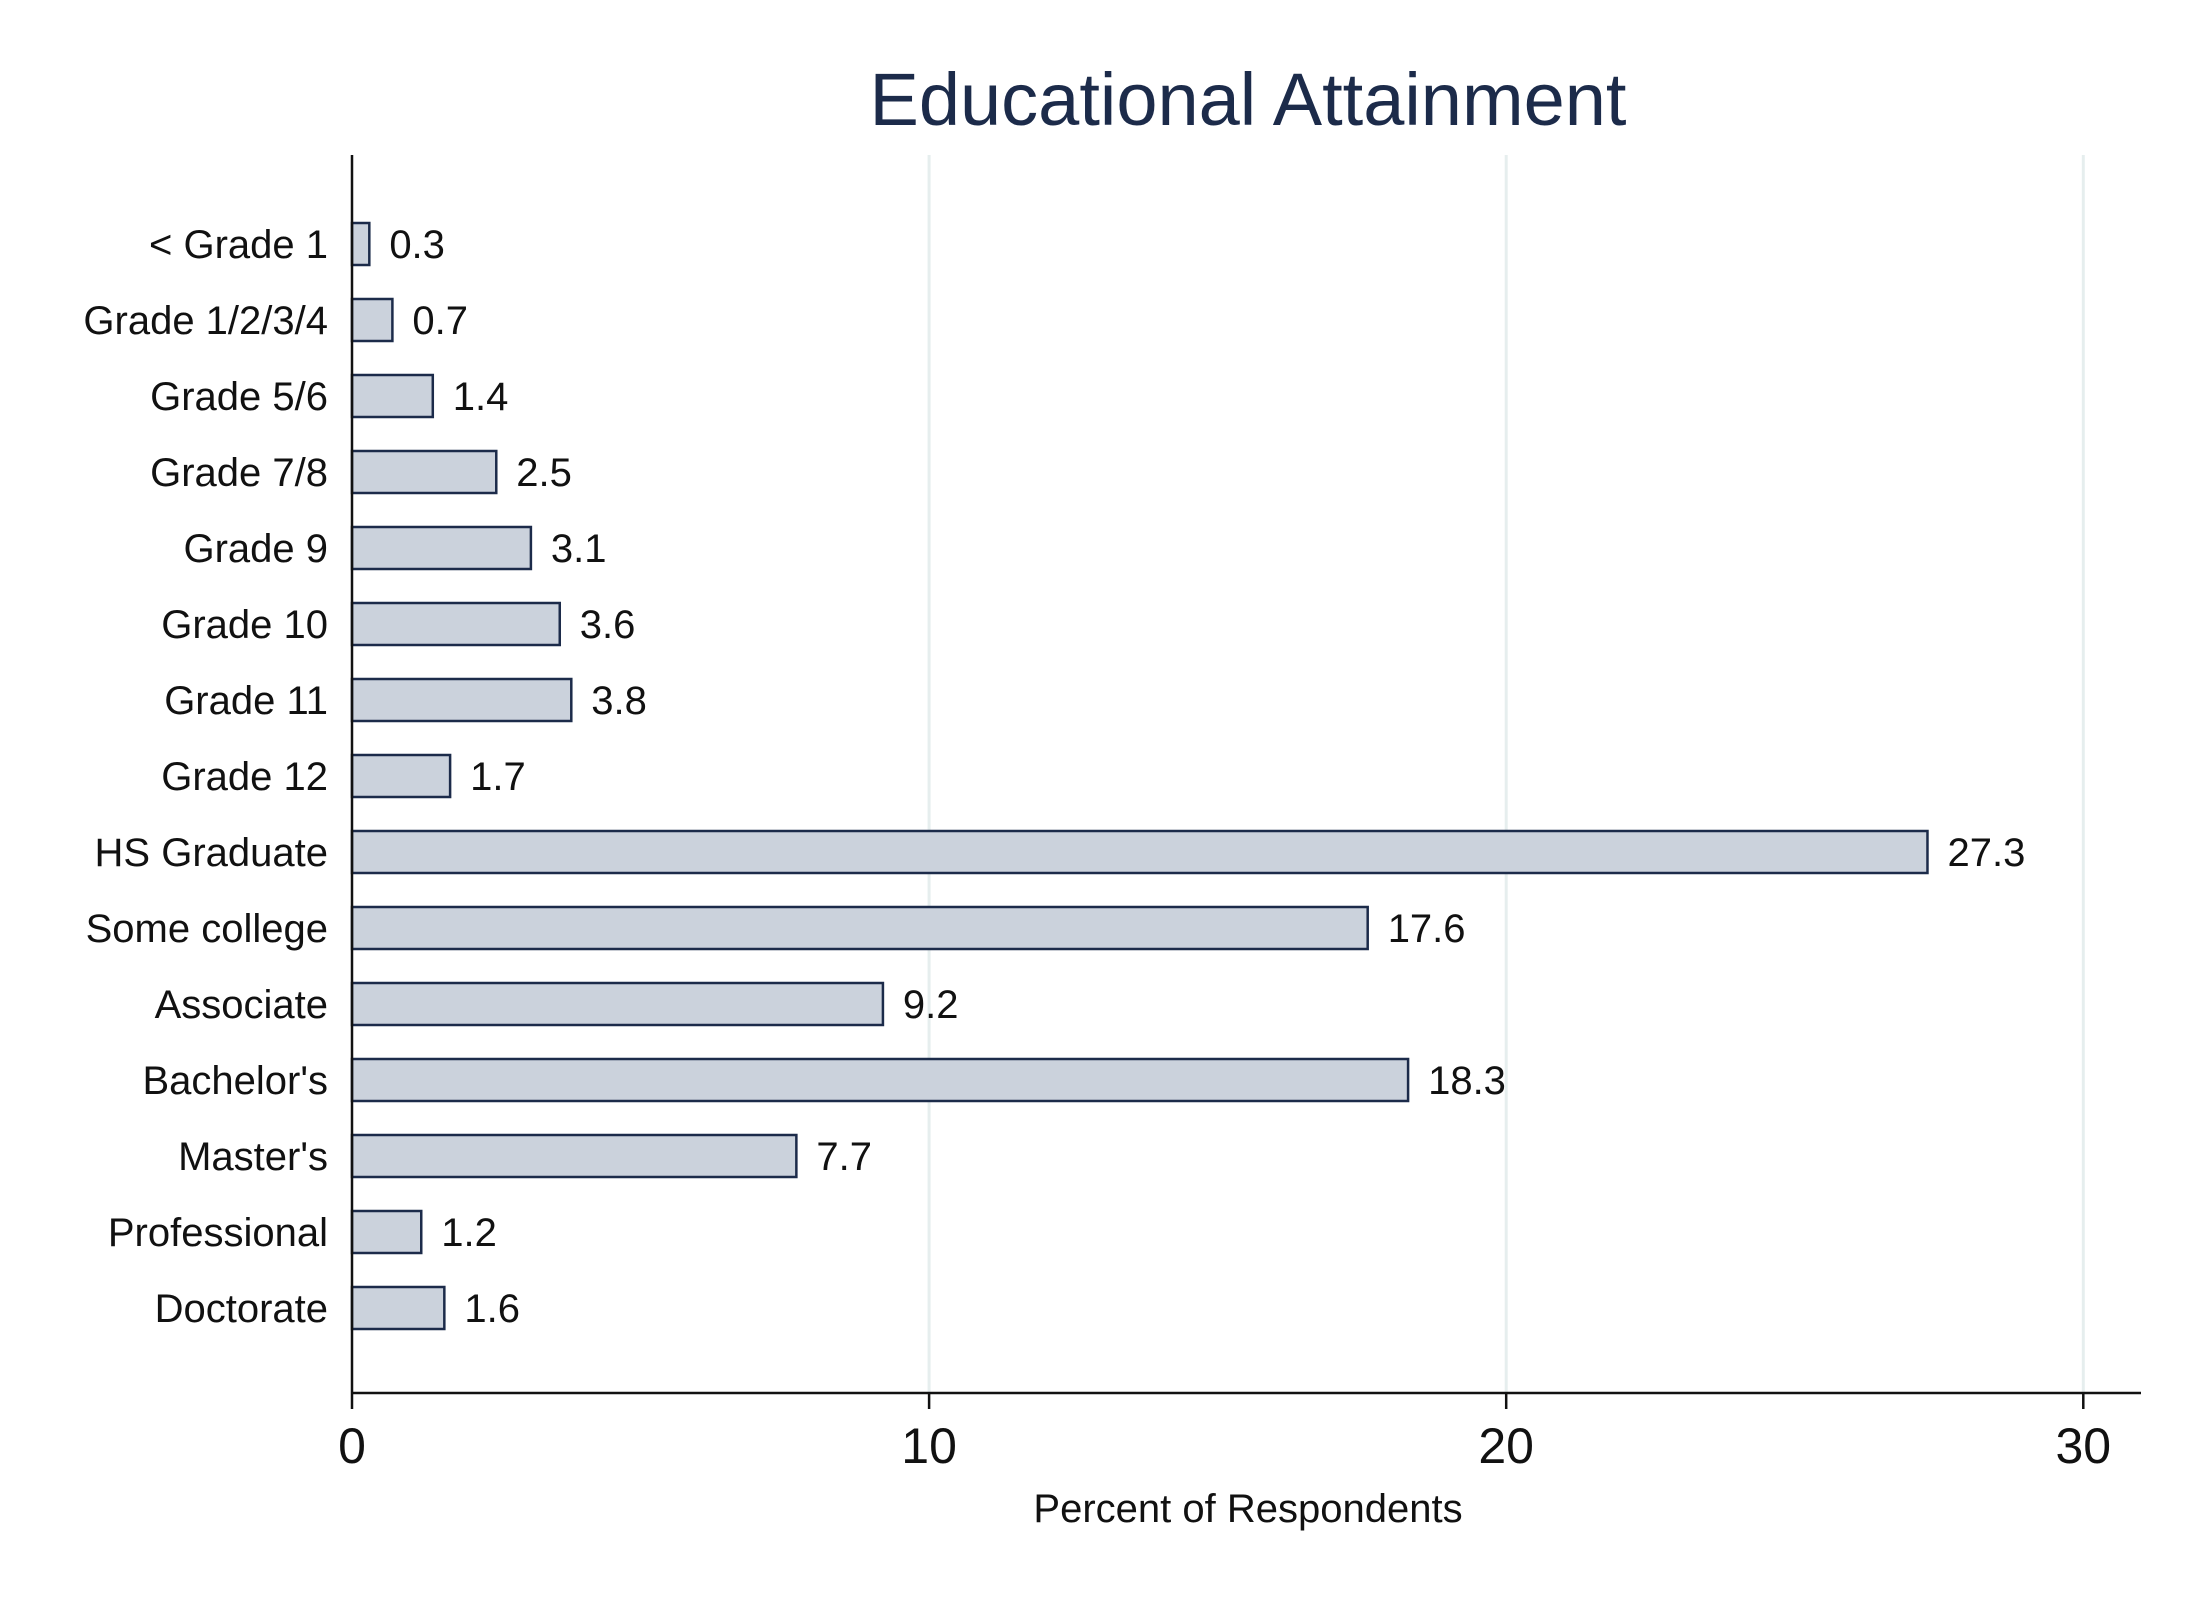 Image resolution: width=2200 pixels, height=1600 pixels. What do you see at coordinates (218, 1233) in the screenshot?
I see `category-label-13: Professional` at bounding box center [218, 1233].